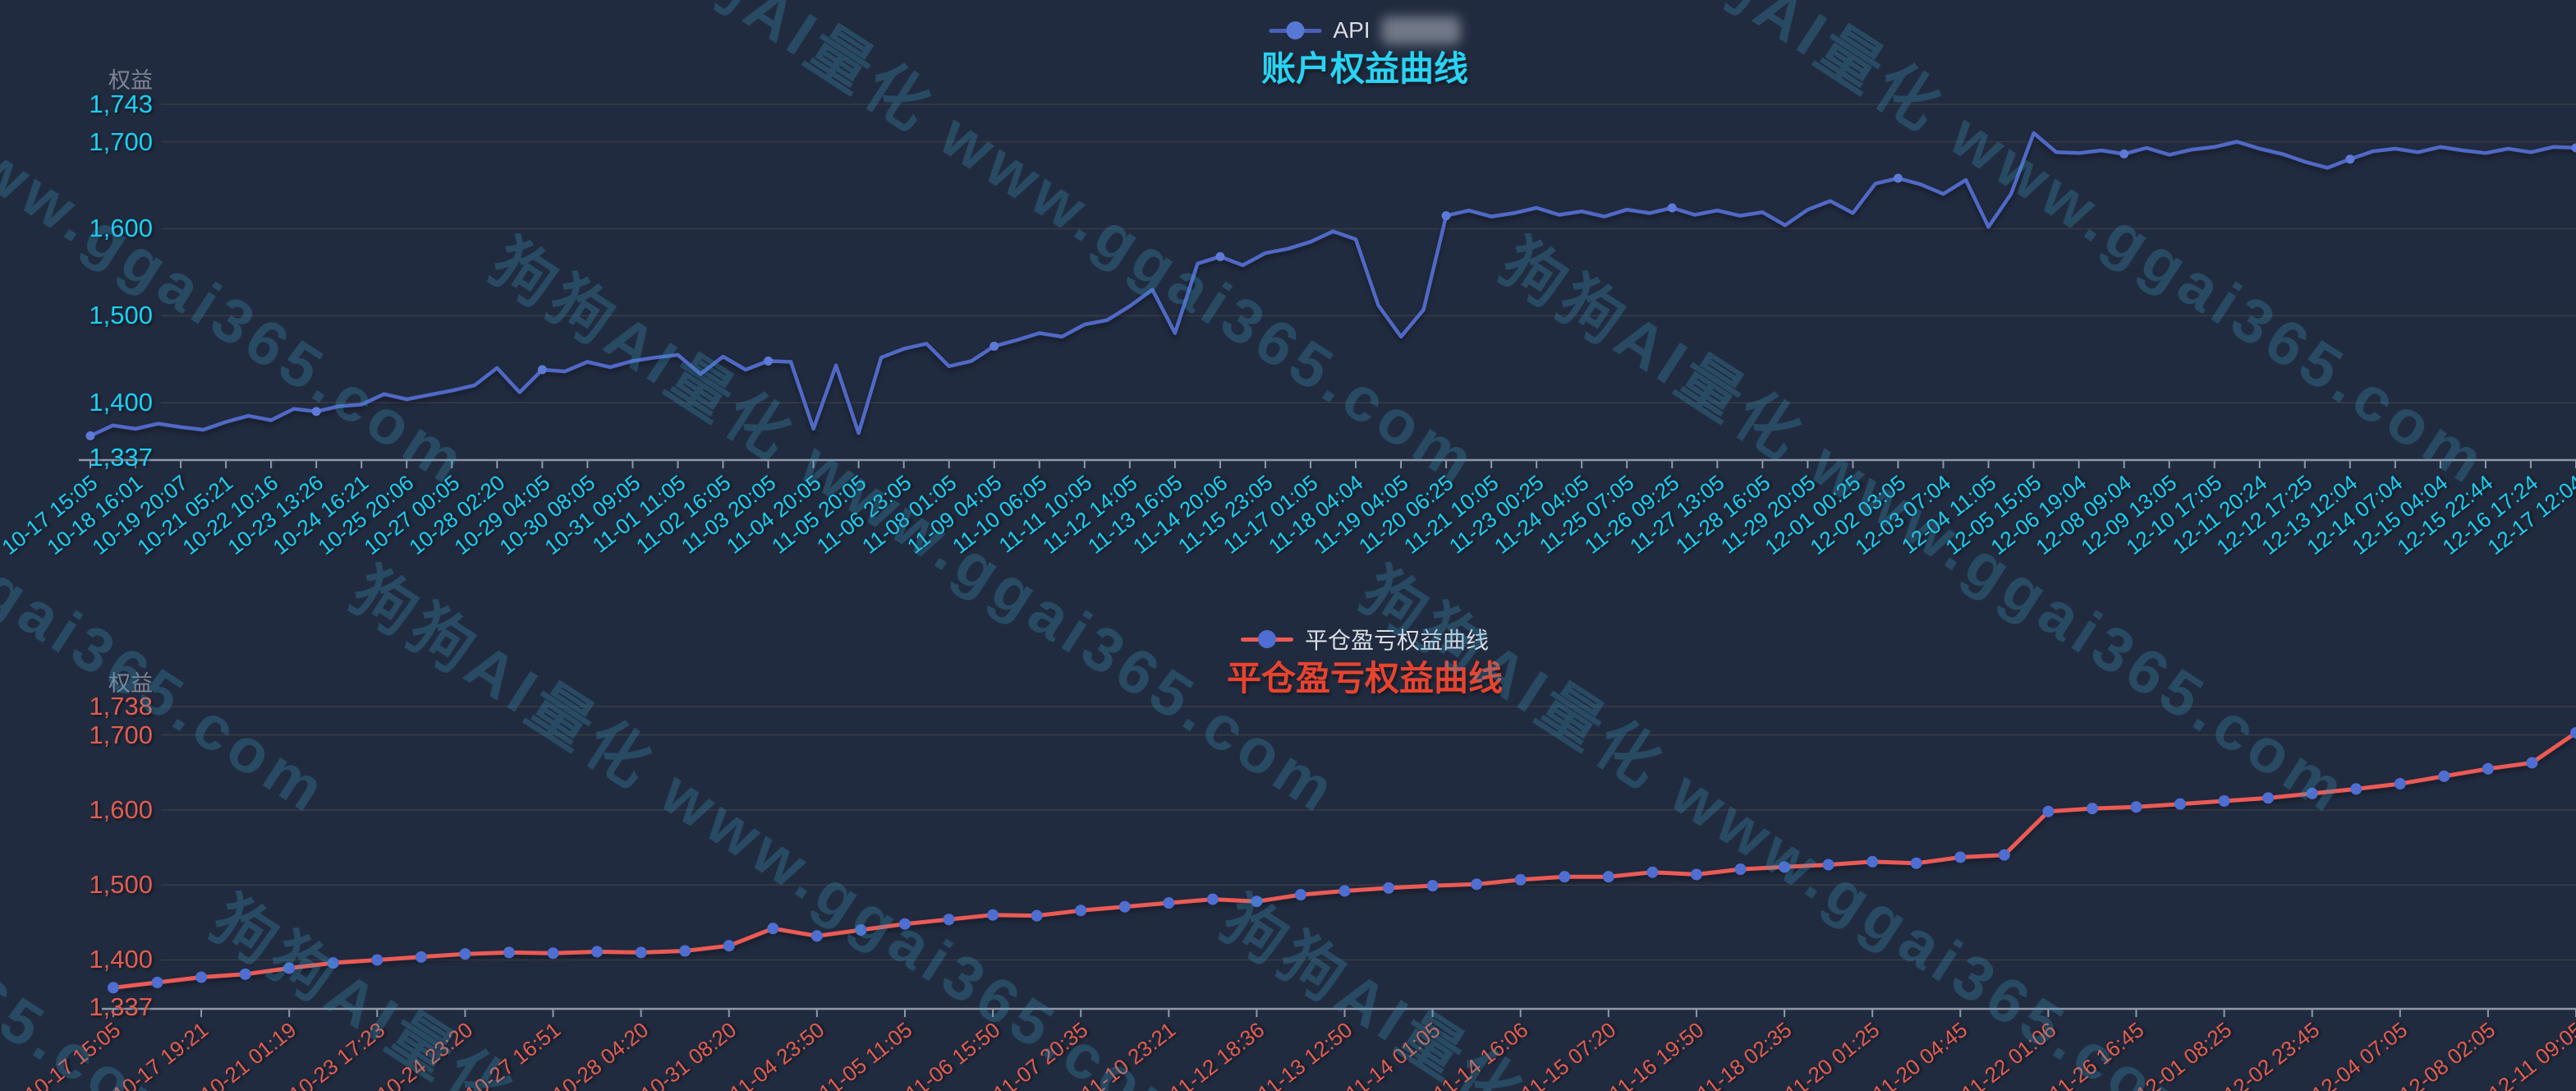 The width and height of the screenshot is (2576, 1091). Describe the element at coordinates (1352, 30) in the screenshot. I see `legend-label: API` at that location.